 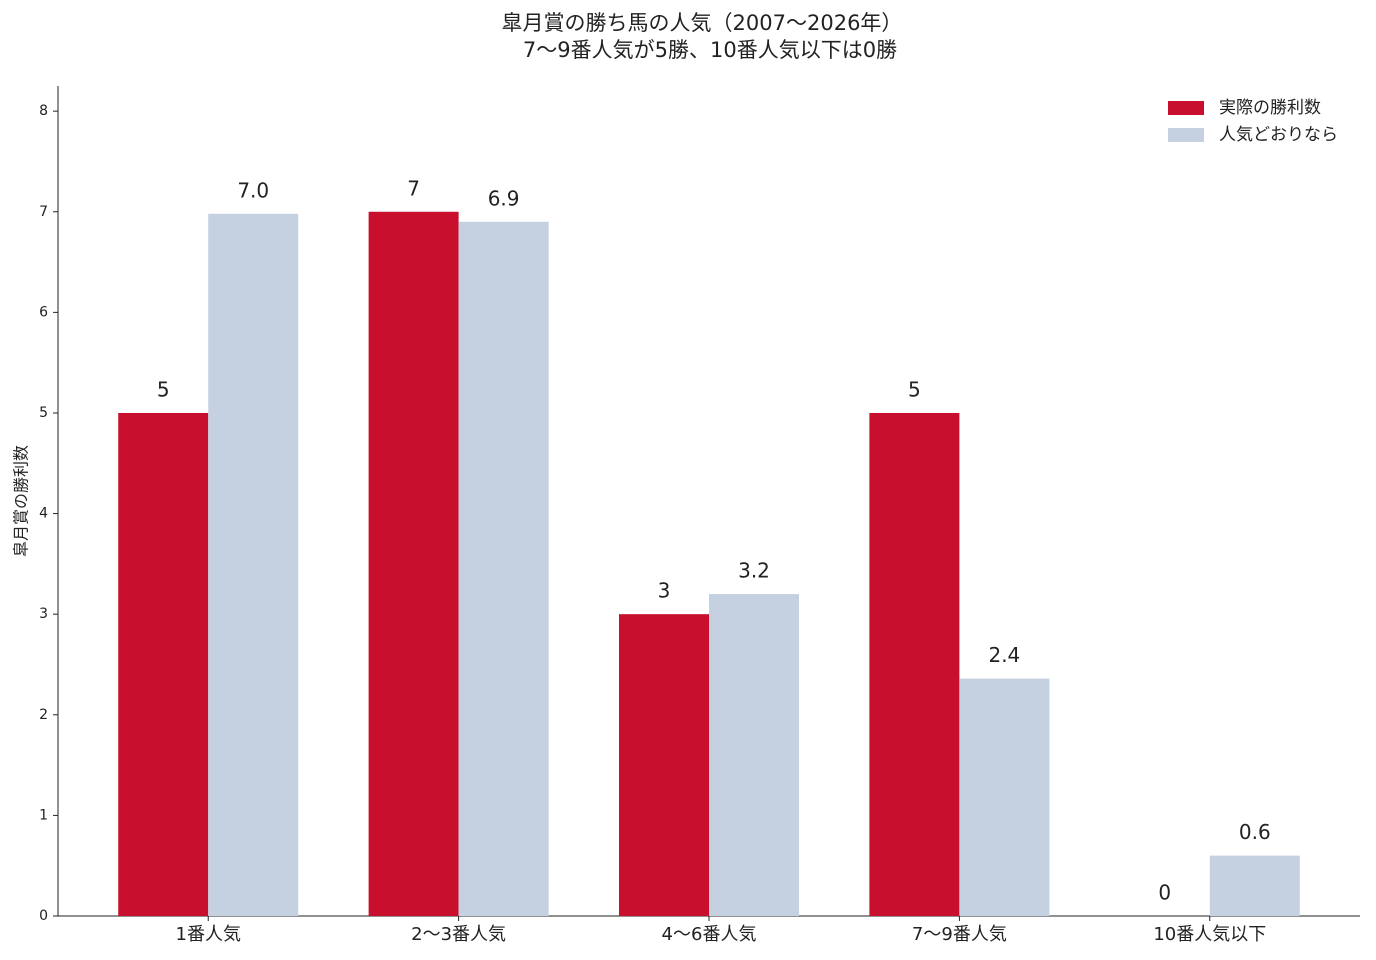 What do you see at coordinates (1209, 934) in the screenshot?
I see `x-tick-label: 10番人気以下` at bounding box center [1209, 934].